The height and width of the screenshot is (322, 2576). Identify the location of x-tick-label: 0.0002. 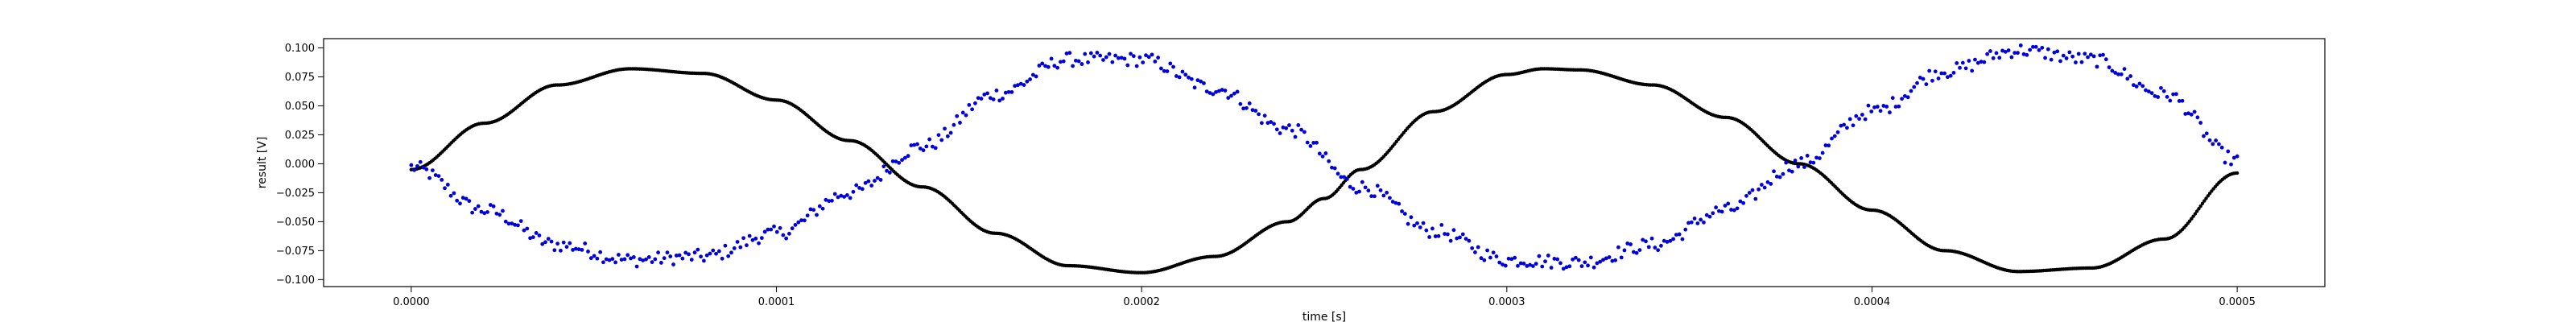
(1141, 302).